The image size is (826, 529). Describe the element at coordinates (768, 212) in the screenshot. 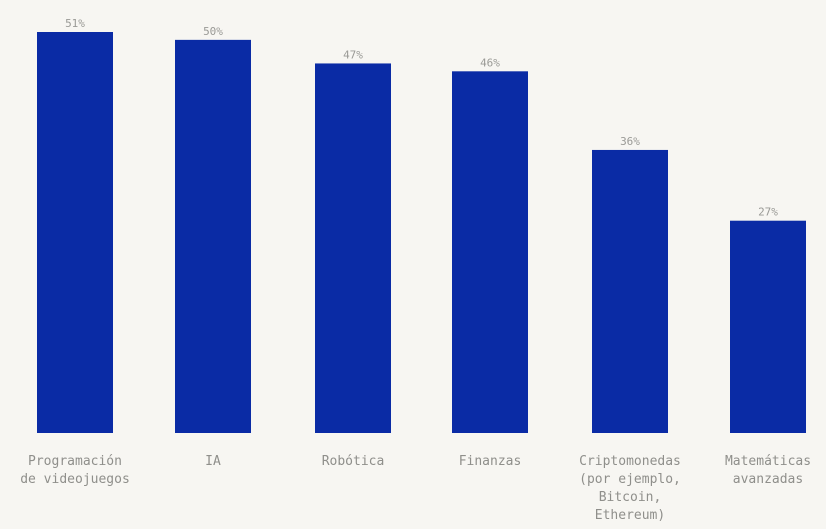

I see `value-label-5: 27%` at that location.